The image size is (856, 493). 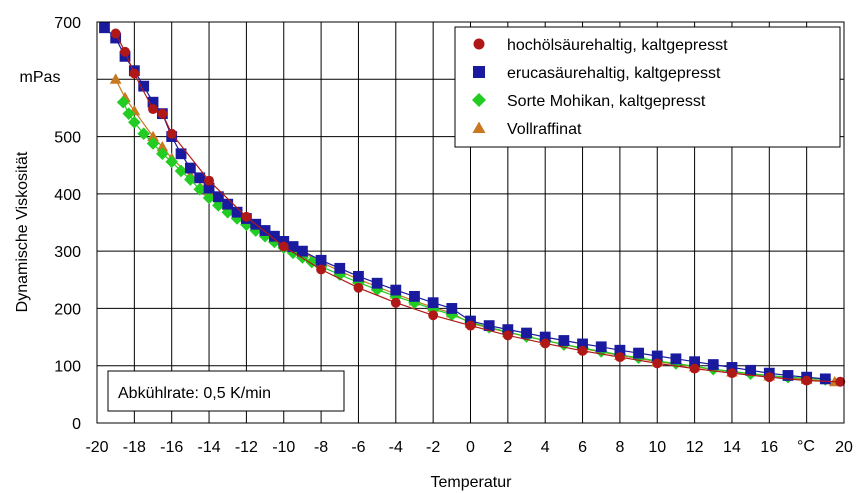 I want to click on legend-label: Sorte Mohikan, kaltgepresst, so click(x=606, y=101).